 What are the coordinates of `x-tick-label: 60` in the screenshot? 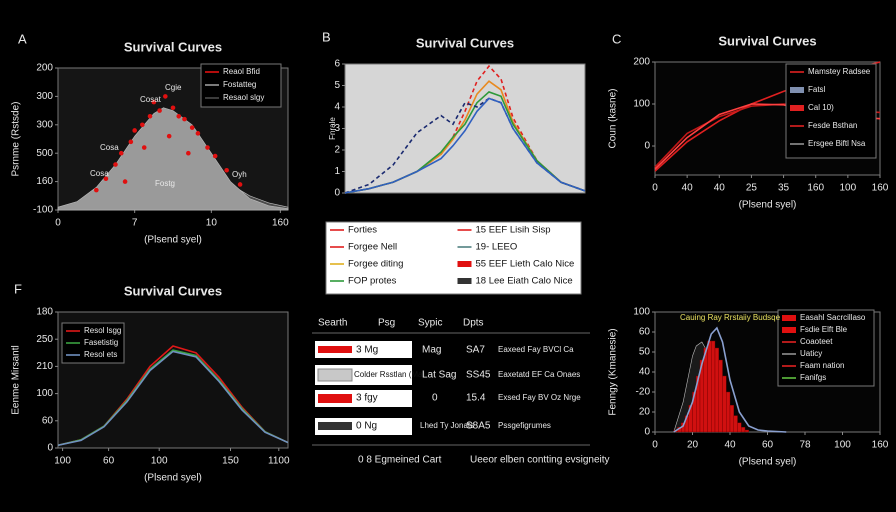 It's located at (109, 461).